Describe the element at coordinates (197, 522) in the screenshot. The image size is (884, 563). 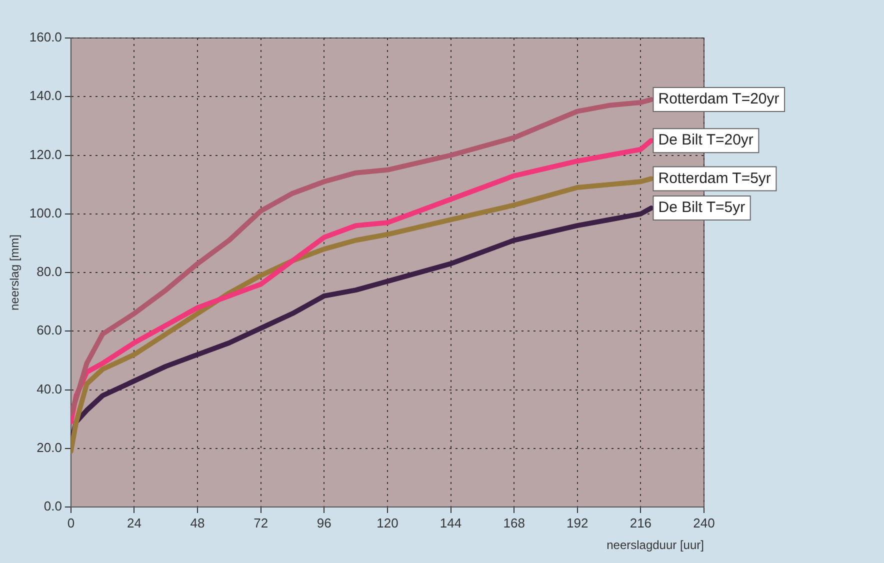
I see `x-tick-label: 48` at that location.